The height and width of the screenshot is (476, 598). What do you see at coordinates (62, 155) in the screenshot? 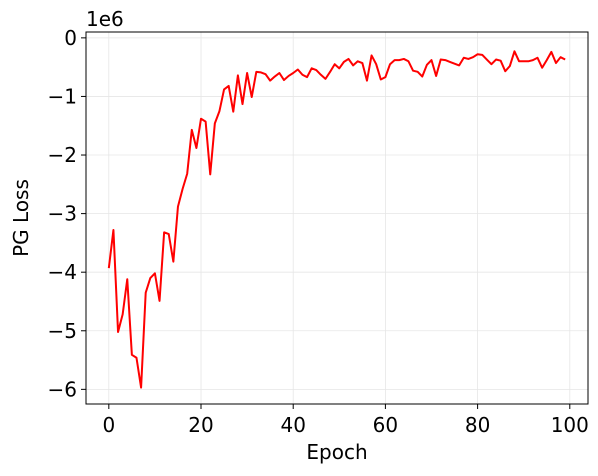
I see `y-tick-label: −2` at bounding box center [62, 155].